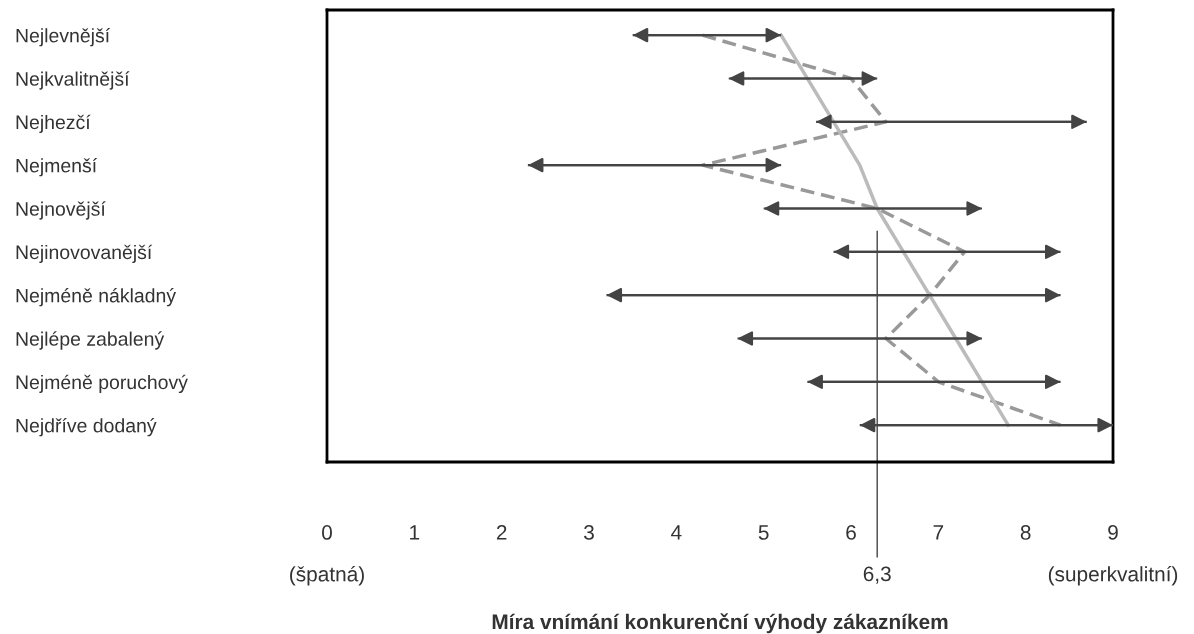 This screenshot has width=1194, height=634. Describe the element at coordinates (763, 532) in the screenshot. I see `x-tick-label: 5` at that location.